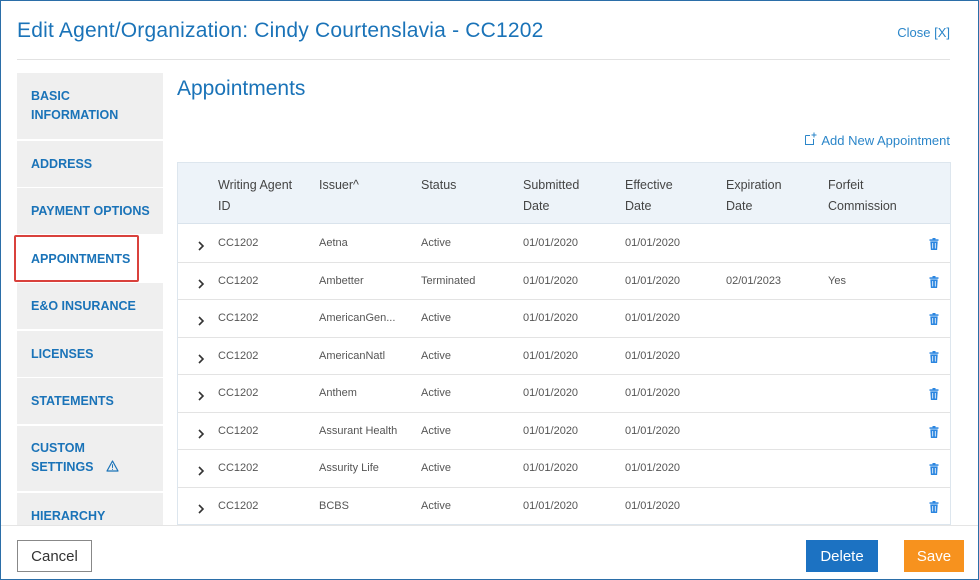 Image resolution: width=979 pixels, height=580 pixels. I want to click on column-header-issuer: Issuer^, so click(339, 185).